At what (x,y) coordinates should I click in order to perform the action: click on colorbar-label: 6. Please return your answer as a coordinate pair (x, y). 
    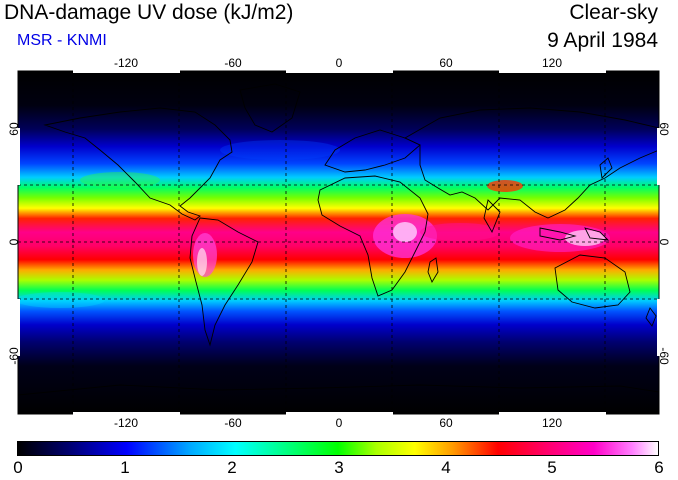
    Looking at the image, I should click on (659, 467).